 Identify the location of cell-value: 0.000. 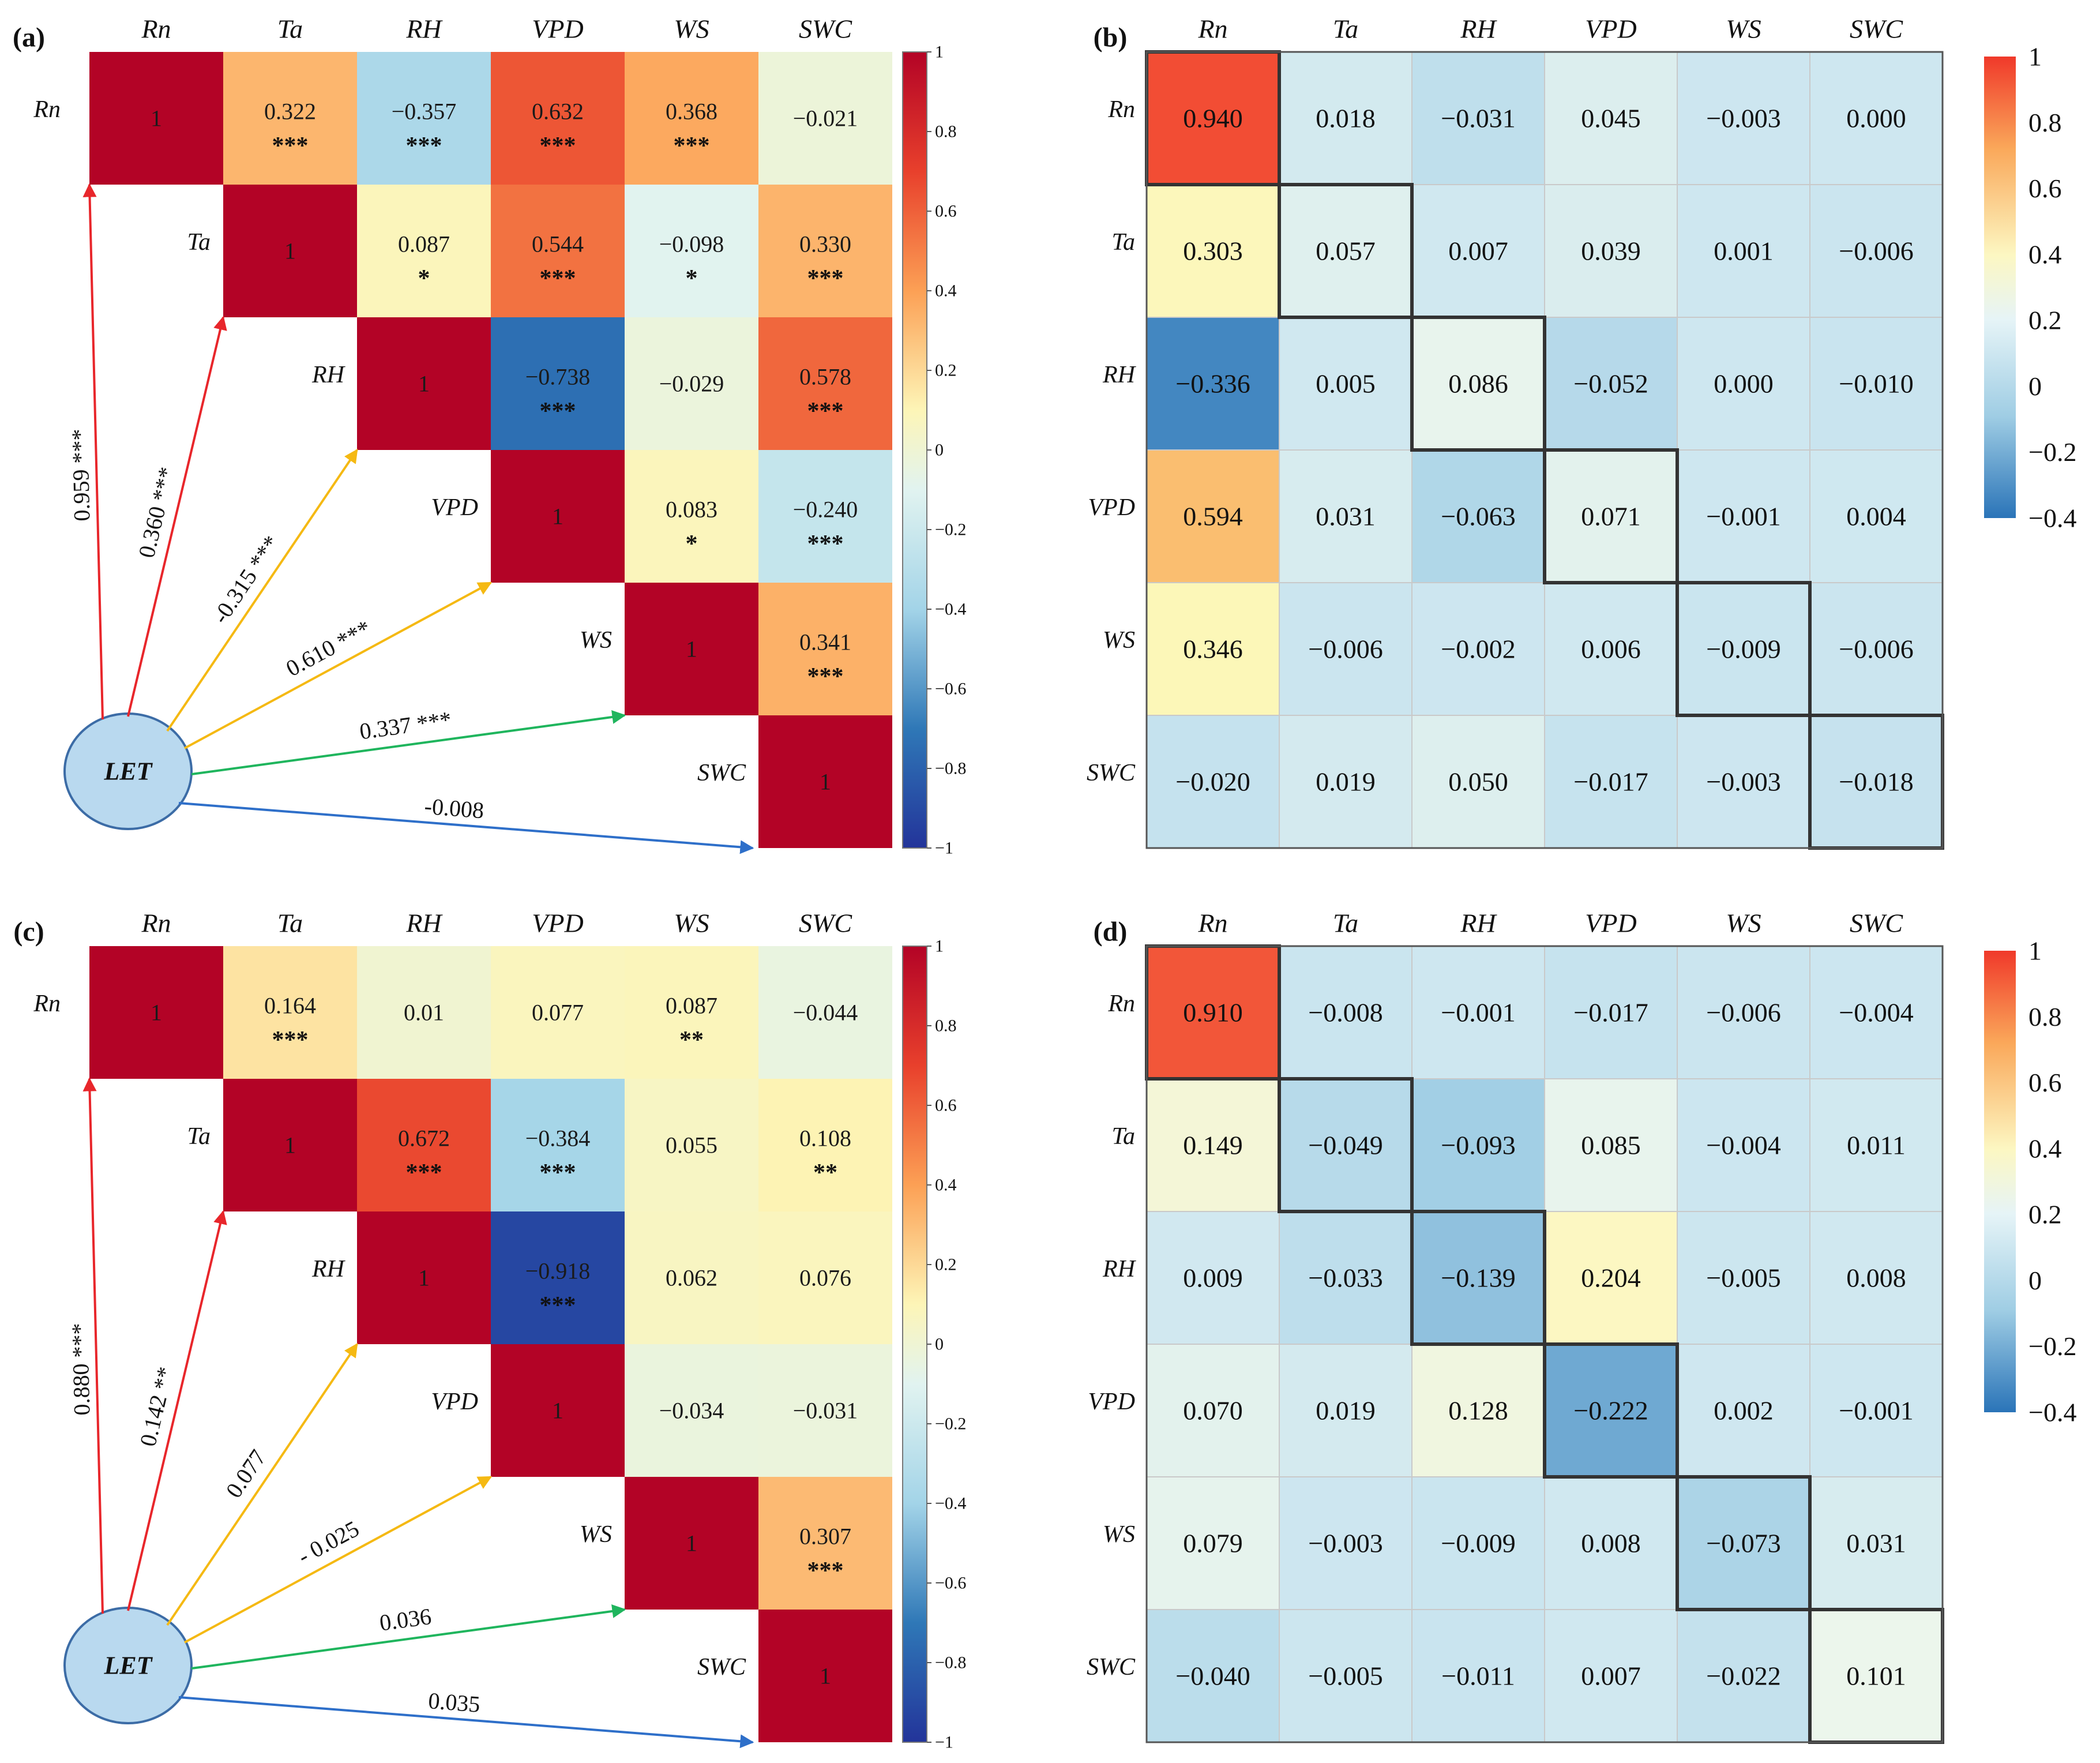
(1876, 118).